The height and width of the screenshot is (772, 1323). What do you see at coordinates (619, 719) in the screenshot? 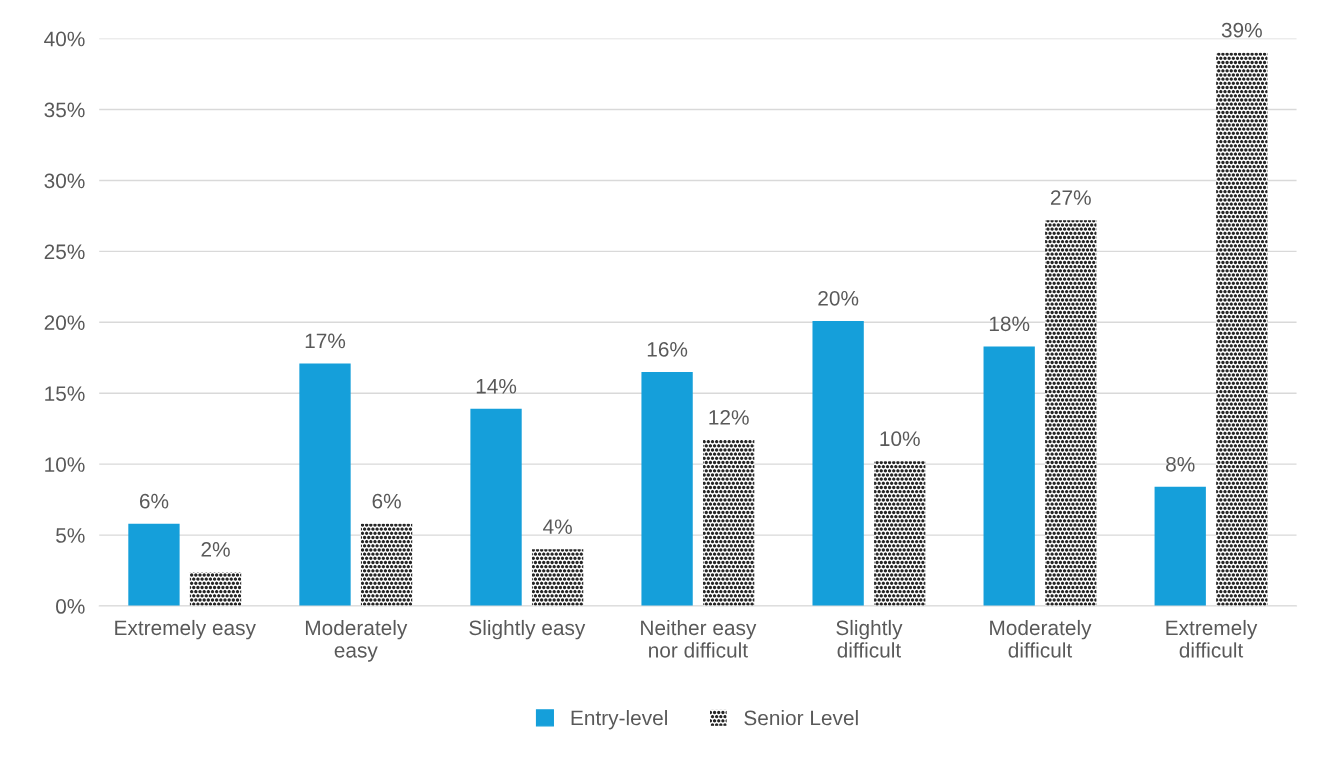
I see `legend-label: Entry-level` at bounding box center [619, 719].